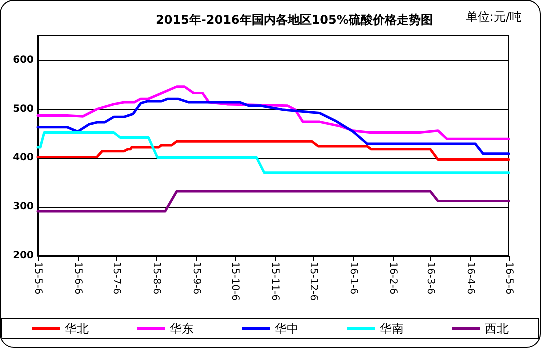 The height and width of the screenshot is (348, 541). I want to click on x-tick-label: 16-2-6, so click(393, 278).